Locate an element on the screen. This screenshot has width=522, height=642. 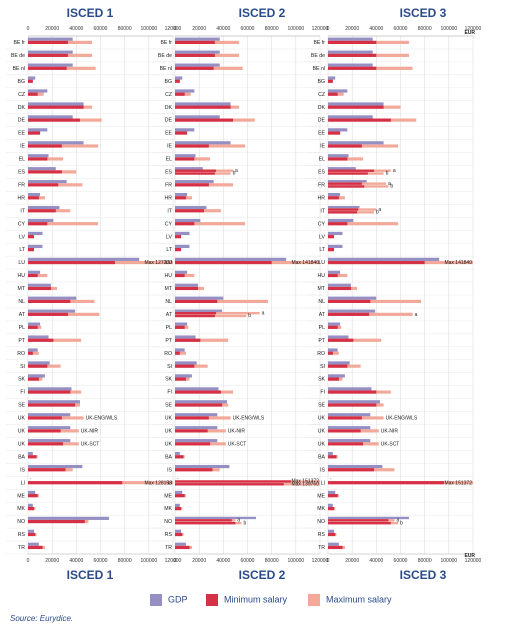
tick-label-bottom: 60000 is located at coordinates (401, 561).